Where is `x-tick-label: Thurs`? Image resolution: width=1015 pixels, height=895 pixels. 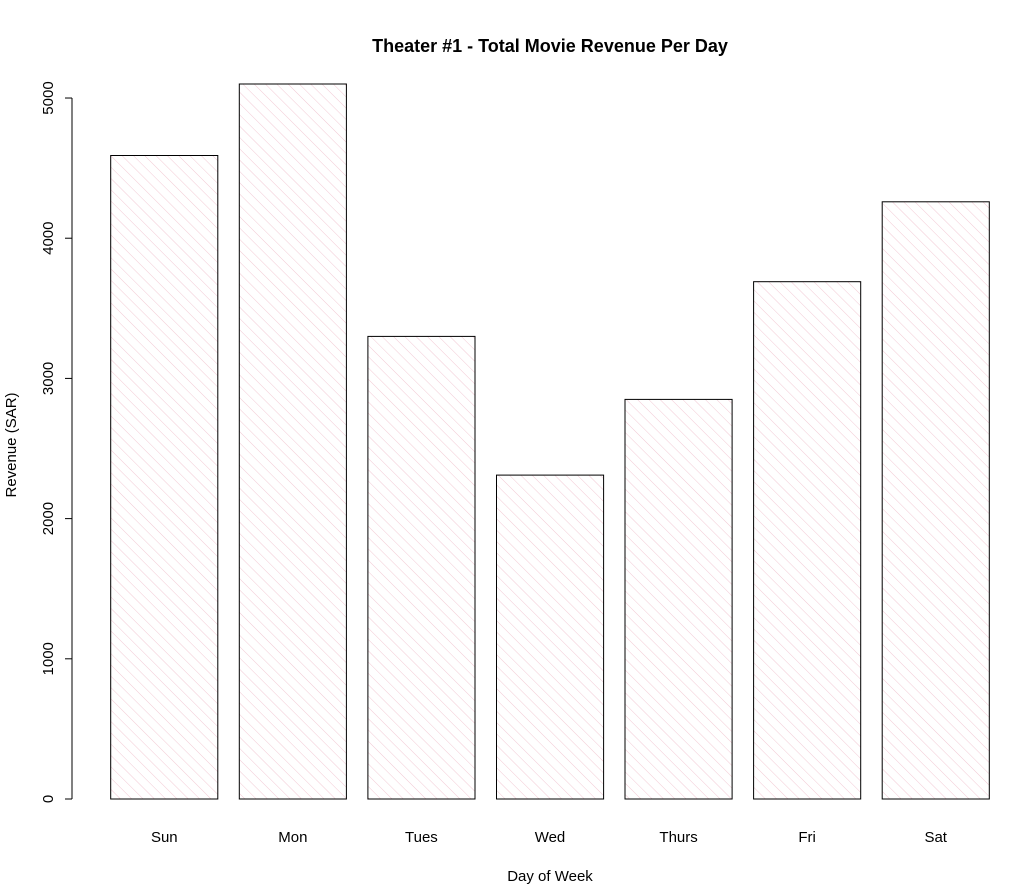 x-tick-label: Thurs is located at coordinates (678, 837).